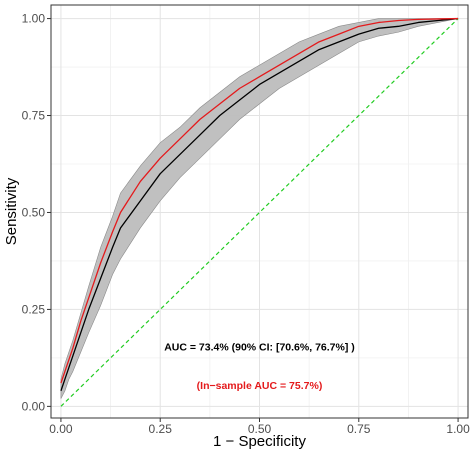 Image resolution: width=474 pixels, height=458 pixels. I want to click on x-tick-label: 1.00, so click(458, 429).